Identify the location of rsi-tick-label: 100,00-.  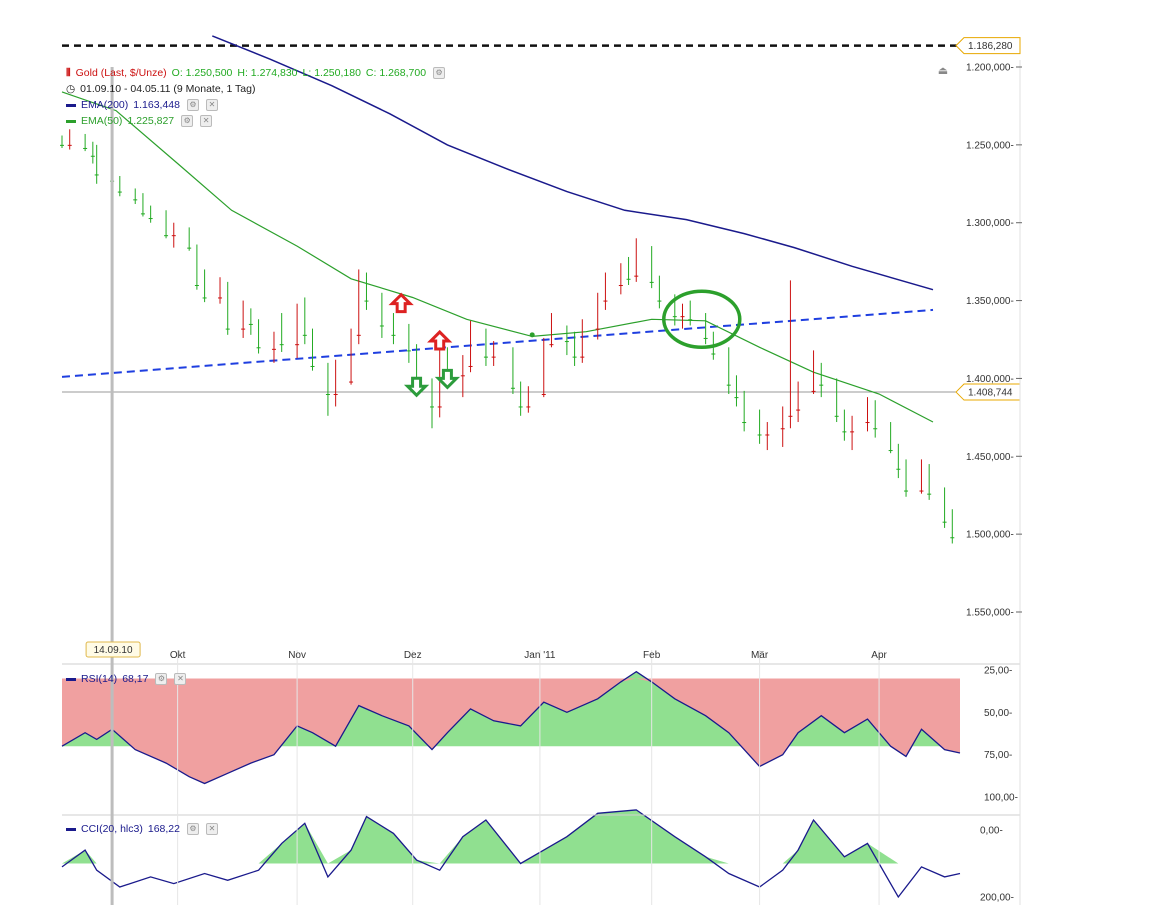
(1001, 798).